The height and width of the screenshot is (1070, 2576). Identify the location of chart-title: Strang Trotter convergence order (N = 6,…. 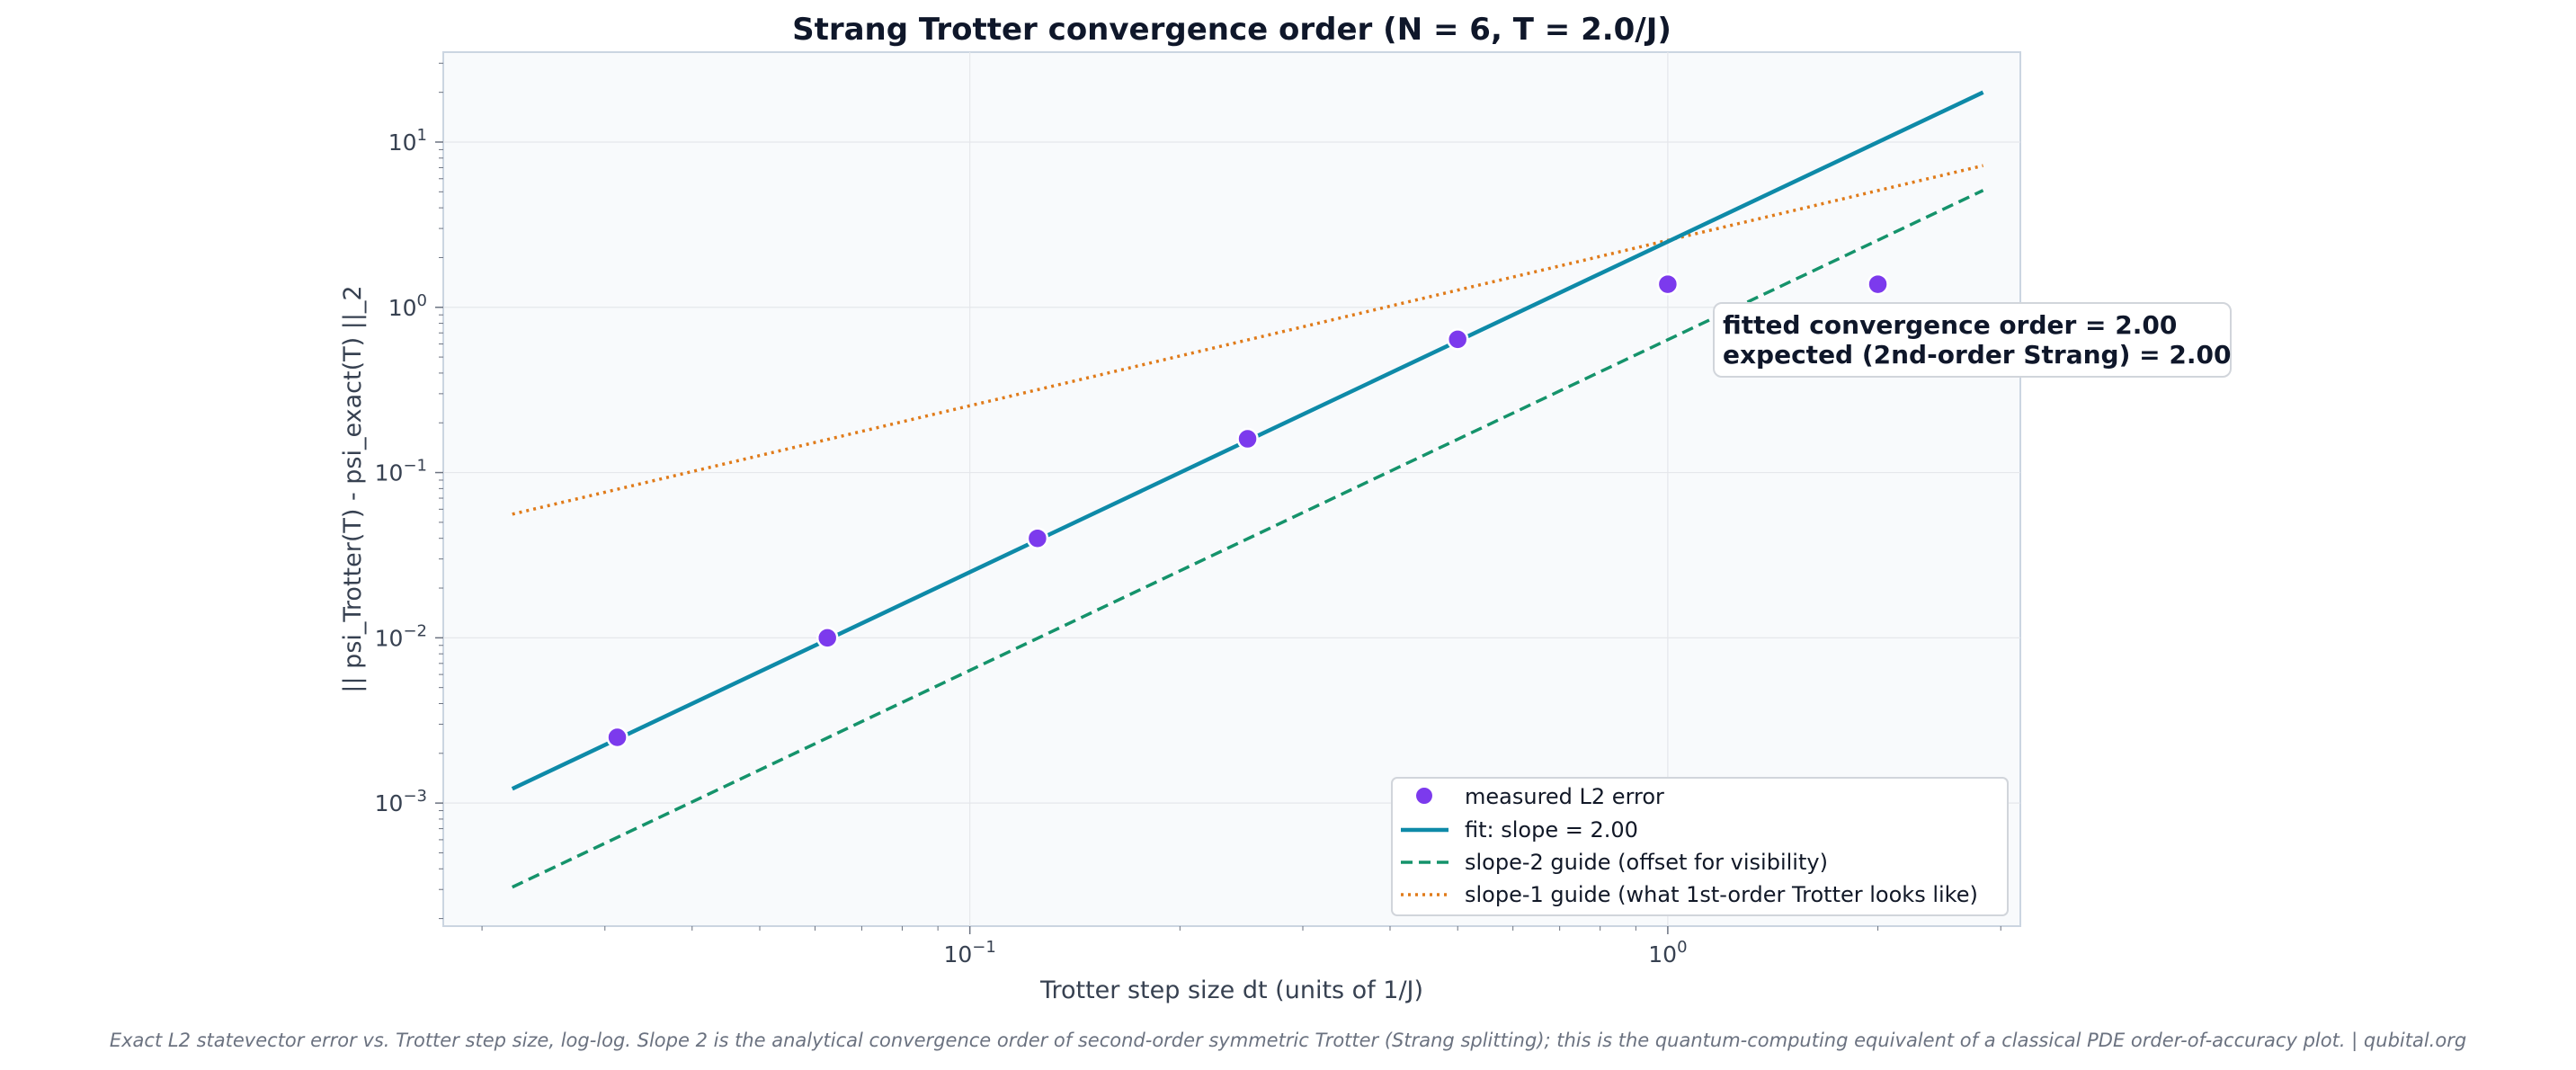
(1232, 30).